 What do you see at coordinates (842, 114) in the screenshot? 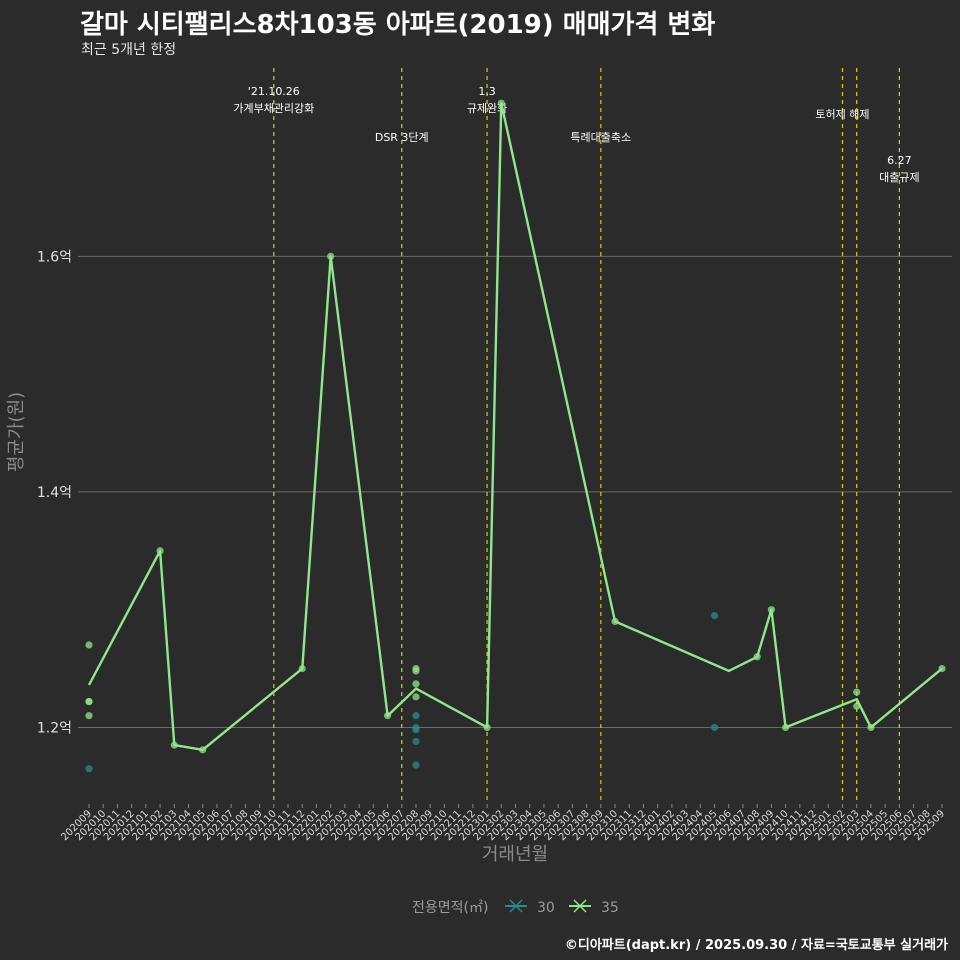
I see `event-label: 토허제 해제` at bounding box center [842, 114].